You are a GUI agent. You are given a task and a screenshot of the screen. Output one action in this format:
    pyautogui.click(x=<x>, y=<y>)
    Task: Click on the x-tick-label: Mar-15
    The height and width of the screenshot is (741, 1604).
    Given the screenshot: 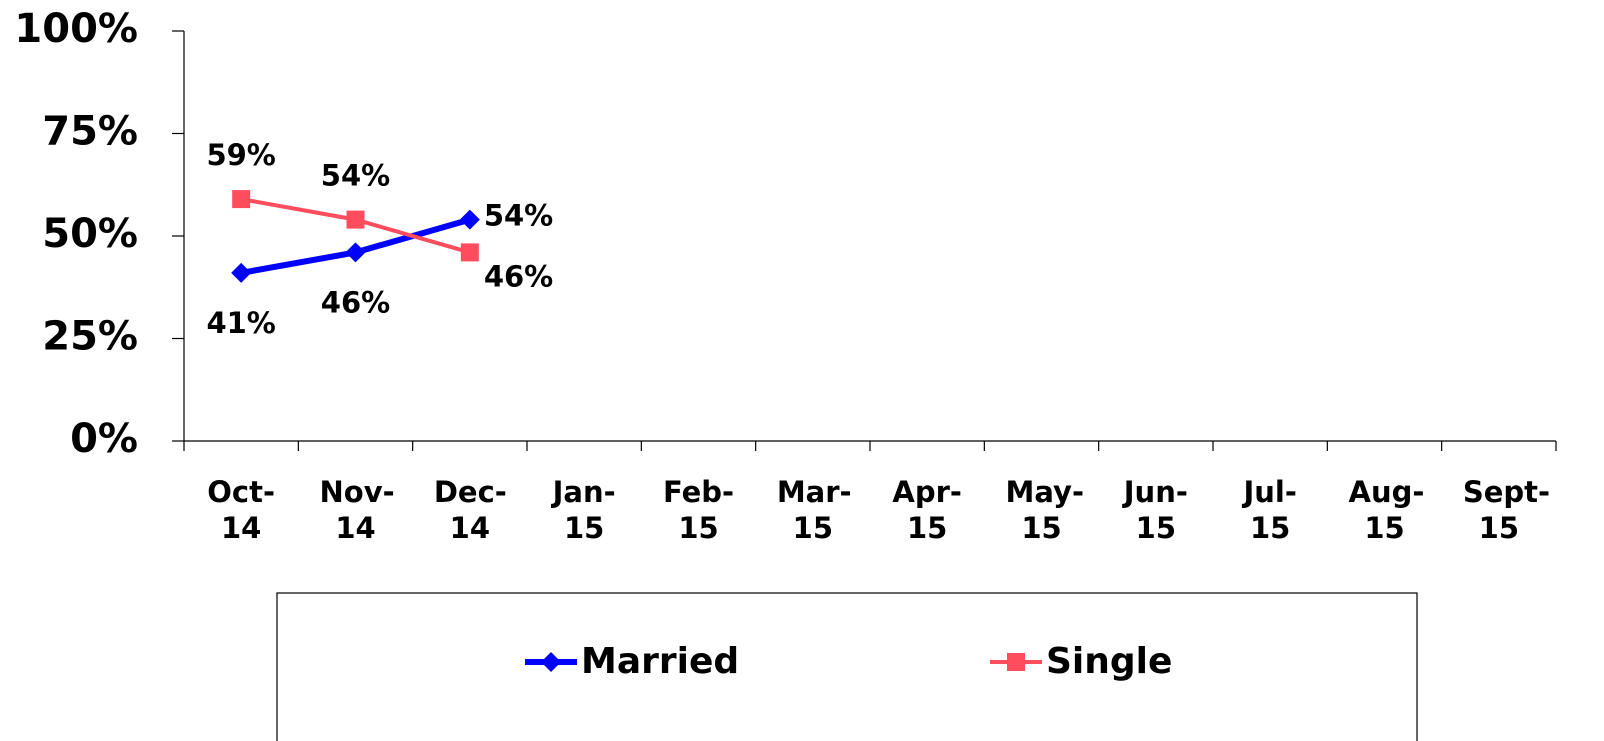 What is the action you would take?
    pyautogui.click(x=814, y=510)
    